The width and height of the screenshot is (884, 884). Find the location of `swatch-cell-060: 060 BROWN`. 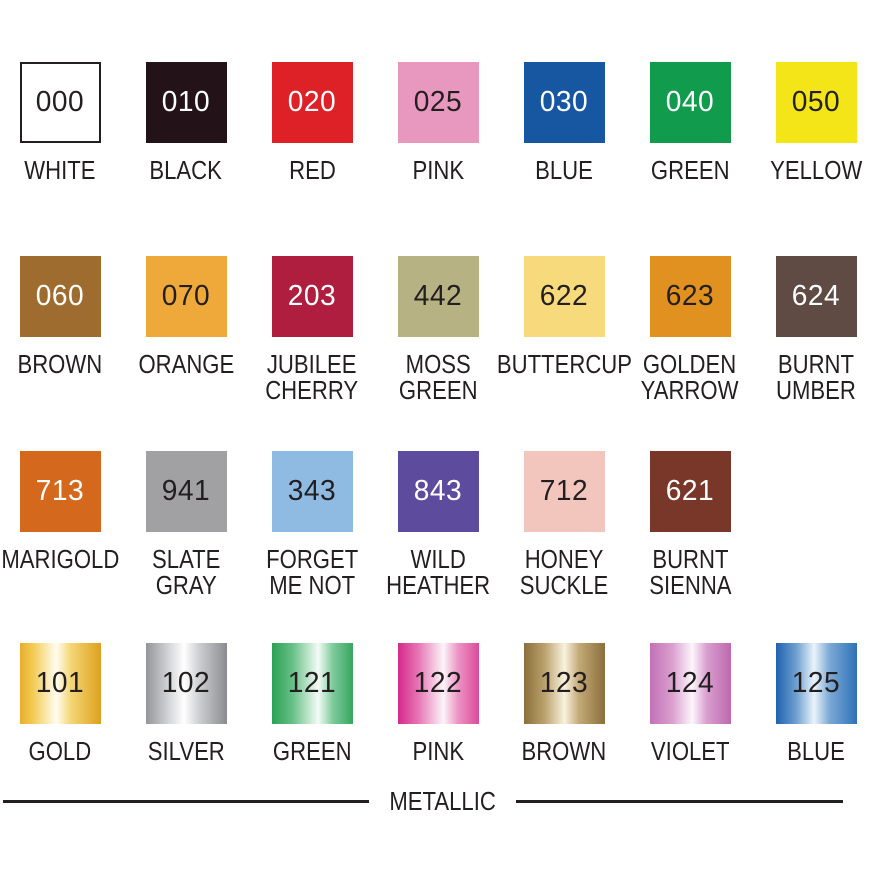

swatch-cell-060: 060 BROWN is located at coordinates (61, 329).